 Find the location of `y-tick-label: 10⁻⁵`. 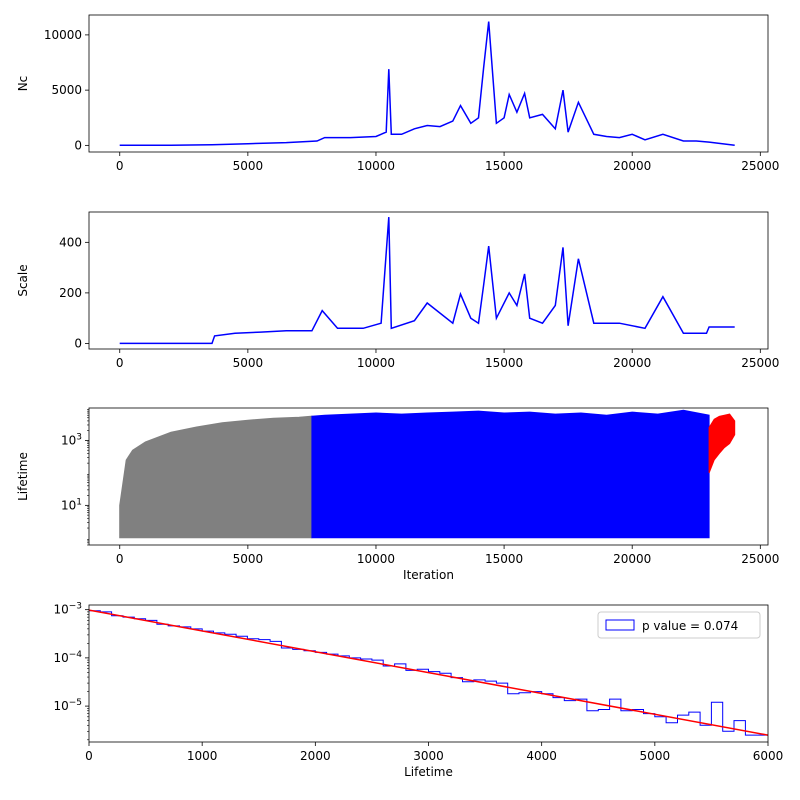

y-tick-label: 10⁻⁵ is located at coordinates (67, 705).